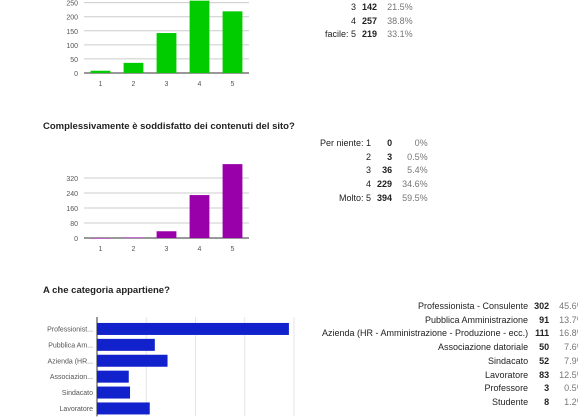 The width and height of the screenshot is (578, 420). I want to click on chart-q1: 0 50 100 150 200 250 1 2 3 4 5, so click(157, 44).